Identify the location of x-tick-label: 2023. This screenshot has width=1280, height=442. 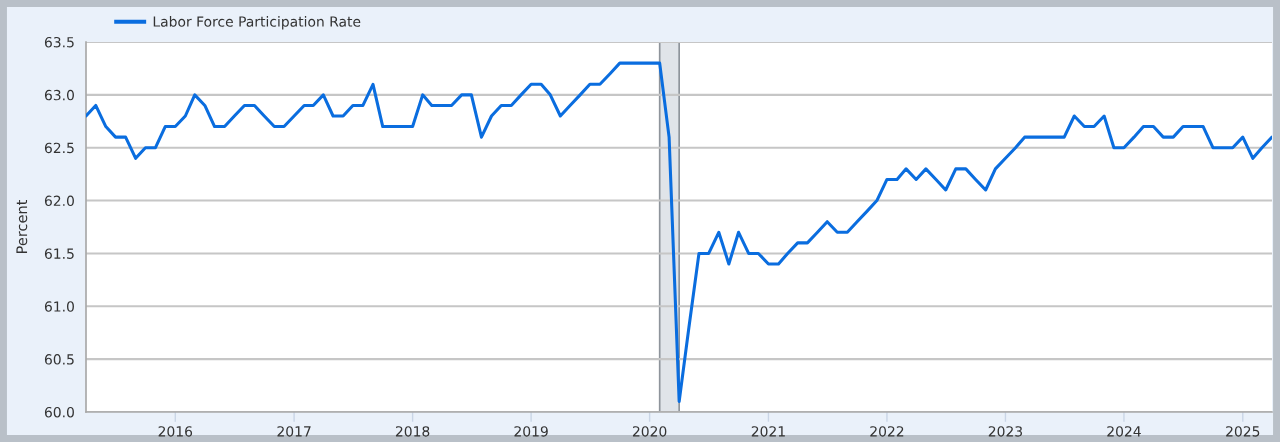
(1005, 431).